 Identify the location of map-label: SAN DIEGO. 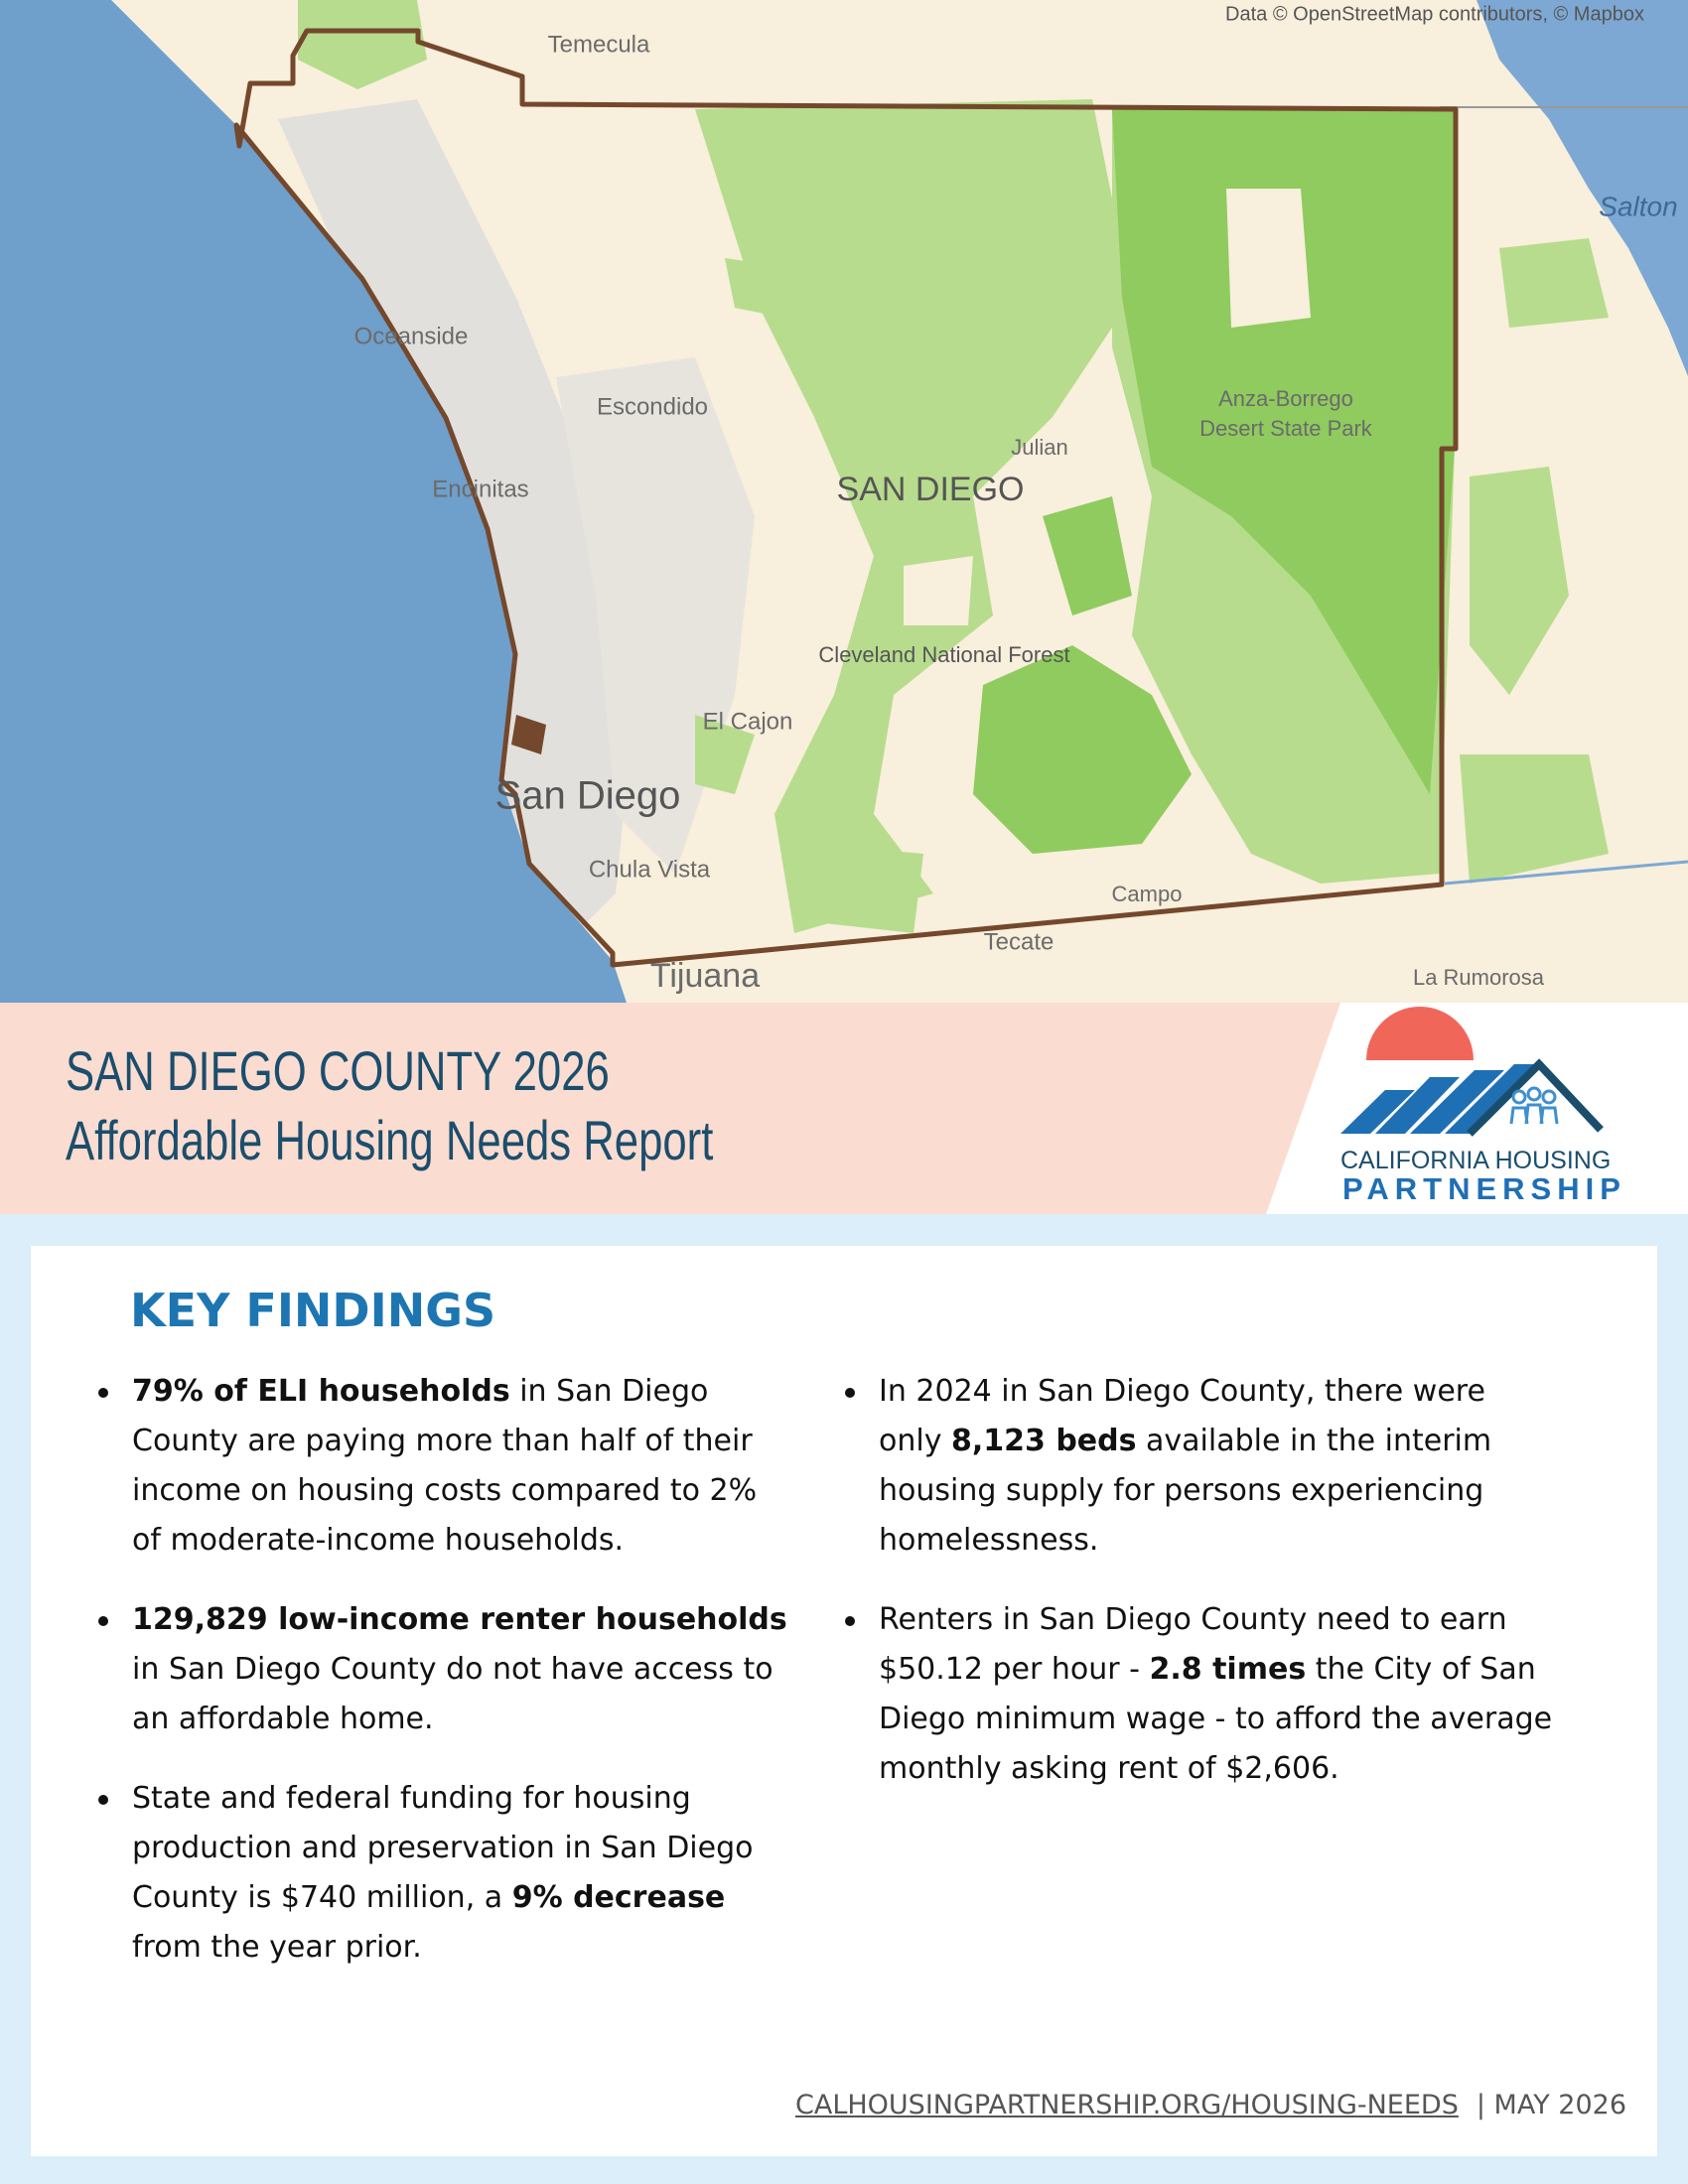
(931, 489).